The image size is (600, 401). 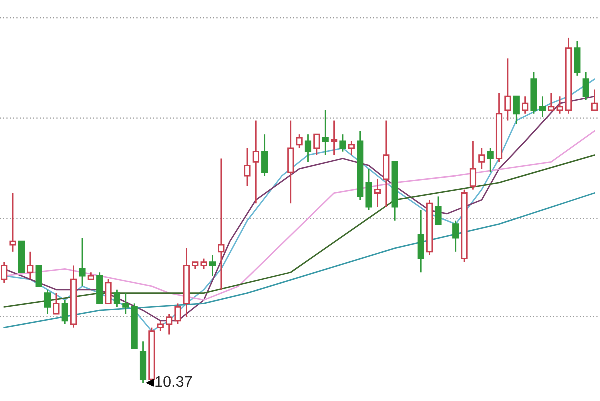 I want to click on annotation: 10.37, so click(x=174, y=382).